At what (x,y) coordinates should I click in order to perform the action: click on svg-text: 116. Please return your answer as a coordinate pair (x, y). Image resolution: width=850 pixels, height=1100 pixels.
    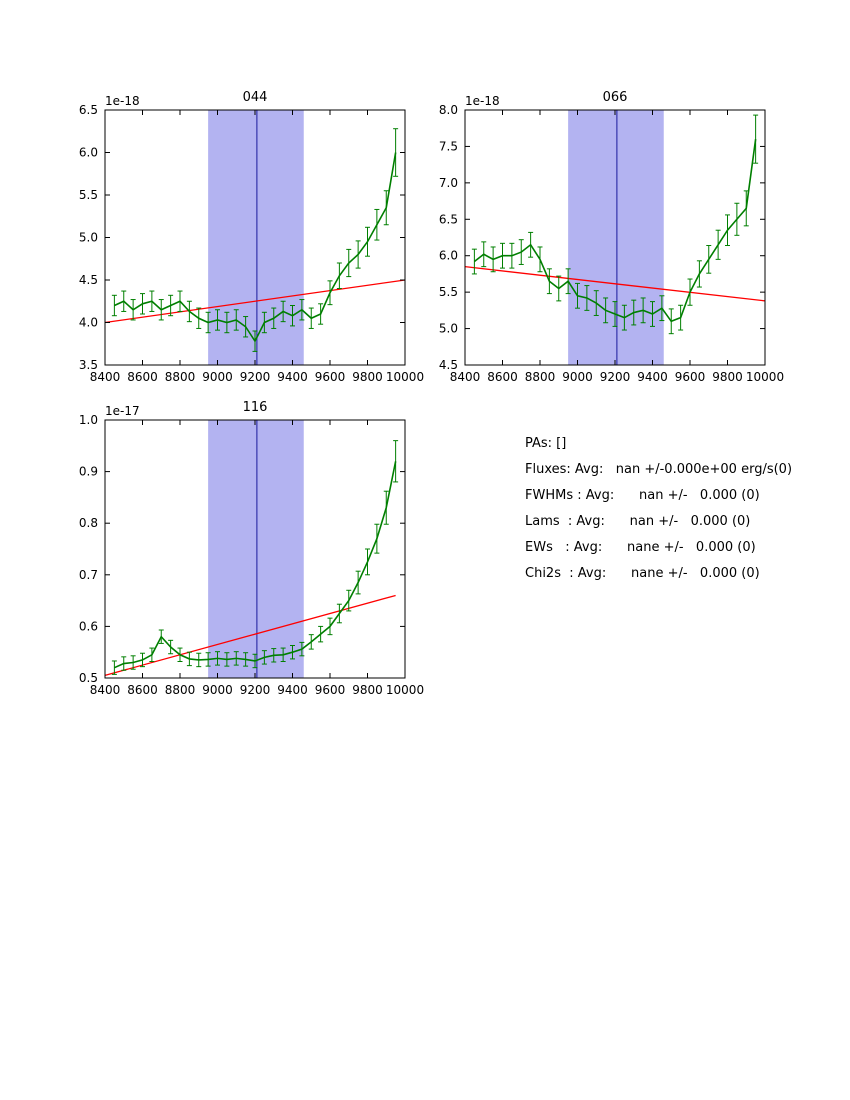
    Looking at the image, I should click on (255, 407).